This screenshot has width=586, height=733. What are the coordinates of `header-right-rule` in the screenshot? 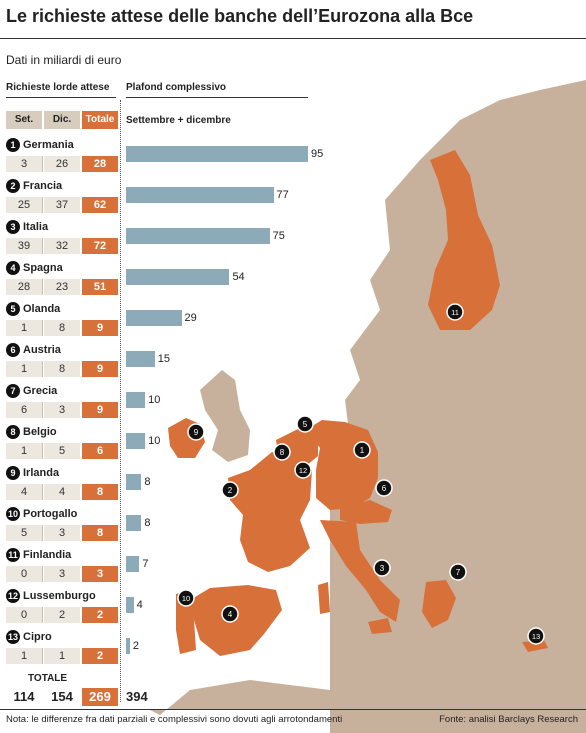 It's located at (217, 97).